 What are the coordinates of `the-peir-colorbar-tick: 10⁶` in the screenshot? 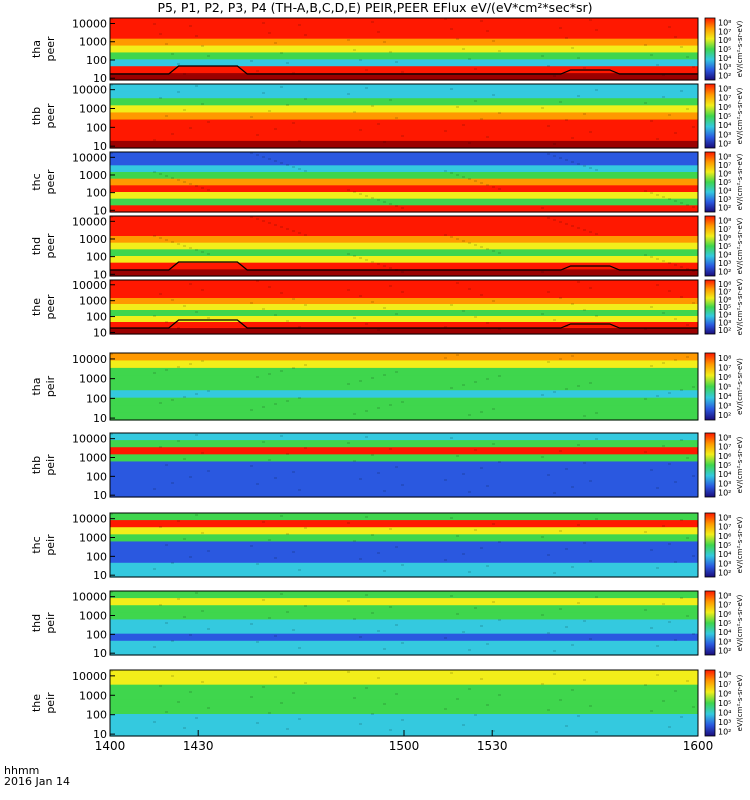 It's located at (724, 694).